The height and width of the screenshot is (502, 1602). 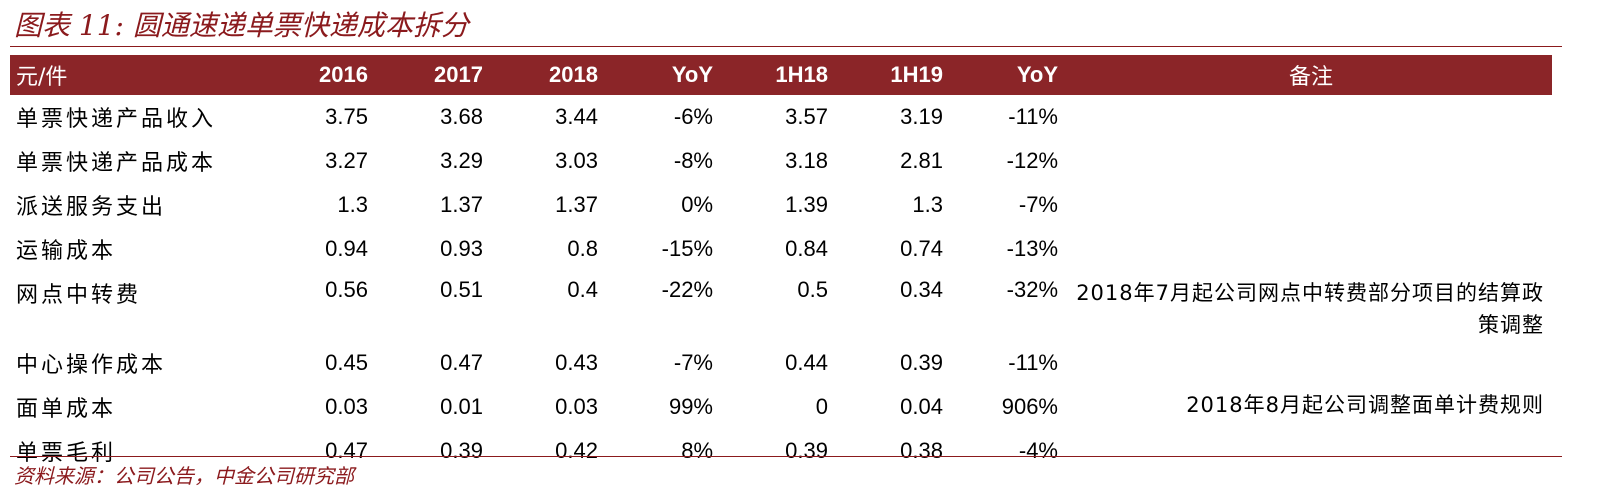 What do you see at coordinates (116, 163) in the screenshot?
I see `row-label: 单票快递产品成本` at bounding box center [116, 163].